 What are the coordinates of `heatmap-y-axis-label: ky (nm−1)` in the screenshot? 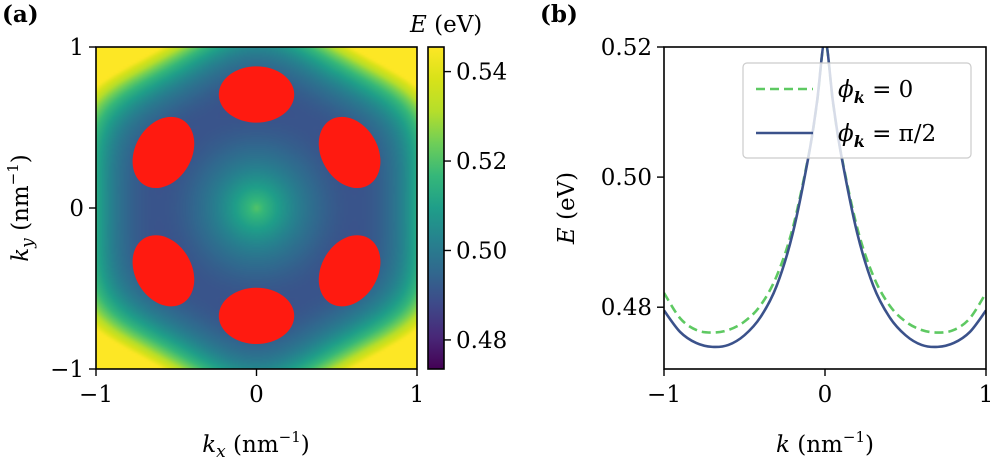 It's located at (21, 208).